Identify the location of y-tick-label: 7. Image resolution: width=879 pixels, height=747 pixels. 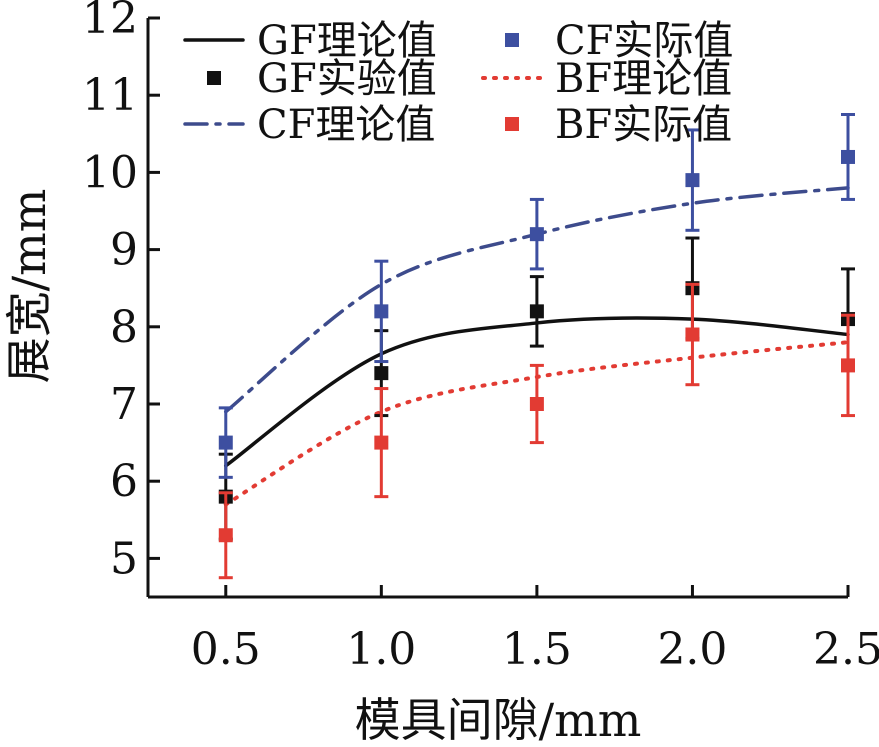
(124, 404).